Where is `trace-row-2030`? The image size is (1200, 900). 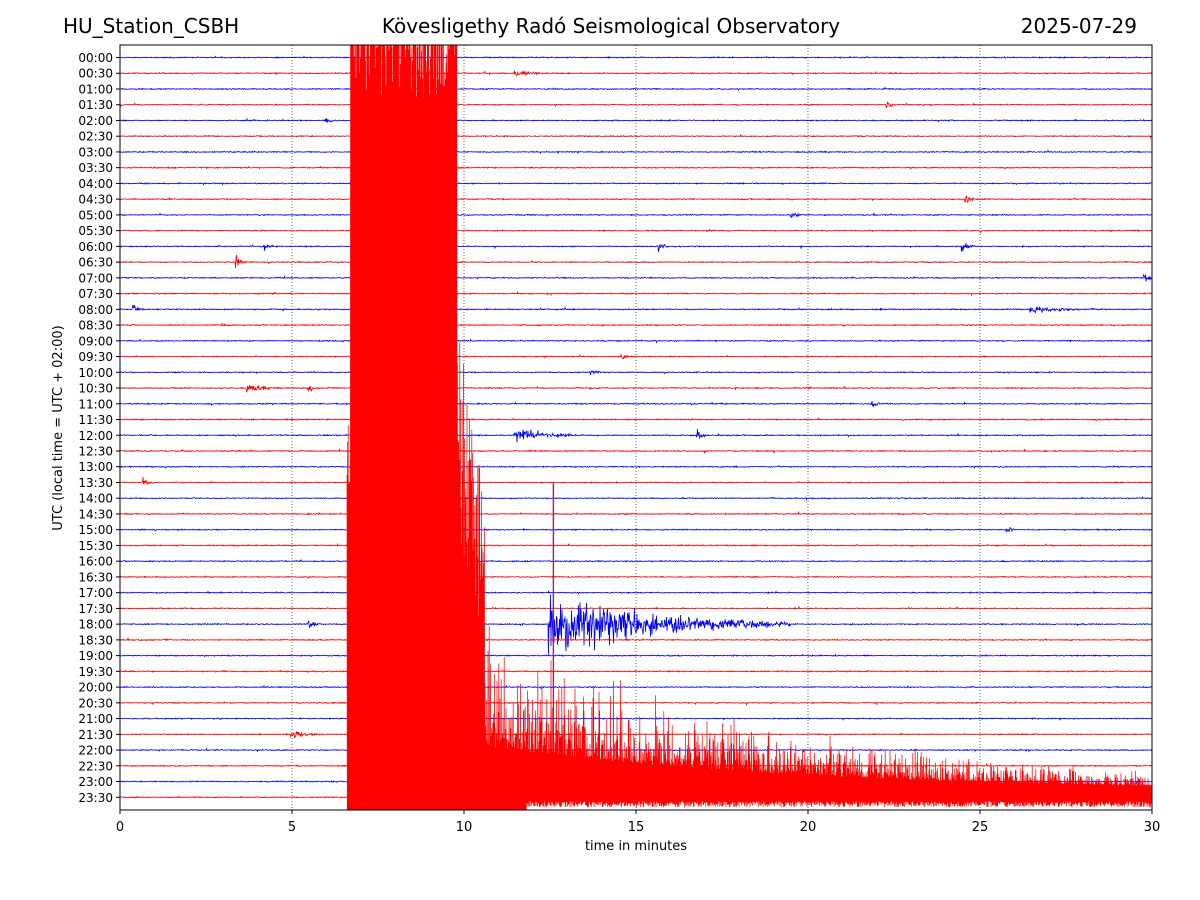 trace-row-2030 is located at coordinates (636, 703).